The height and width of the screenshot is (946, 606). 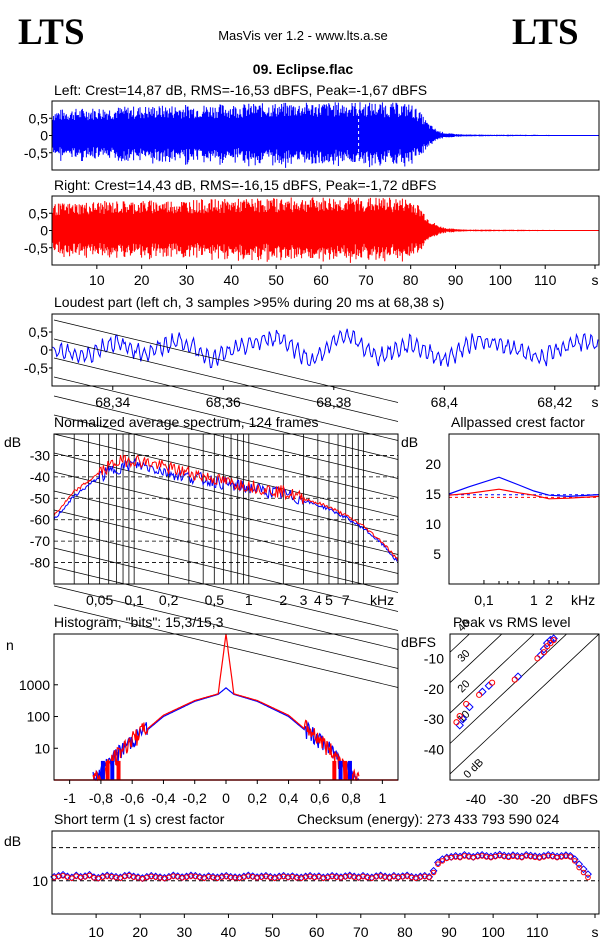 What do you see at coordinates (36, 248) in the screenshot?
I see `right-waveform-ytick: -0,5` at bounding box center [36, 248].